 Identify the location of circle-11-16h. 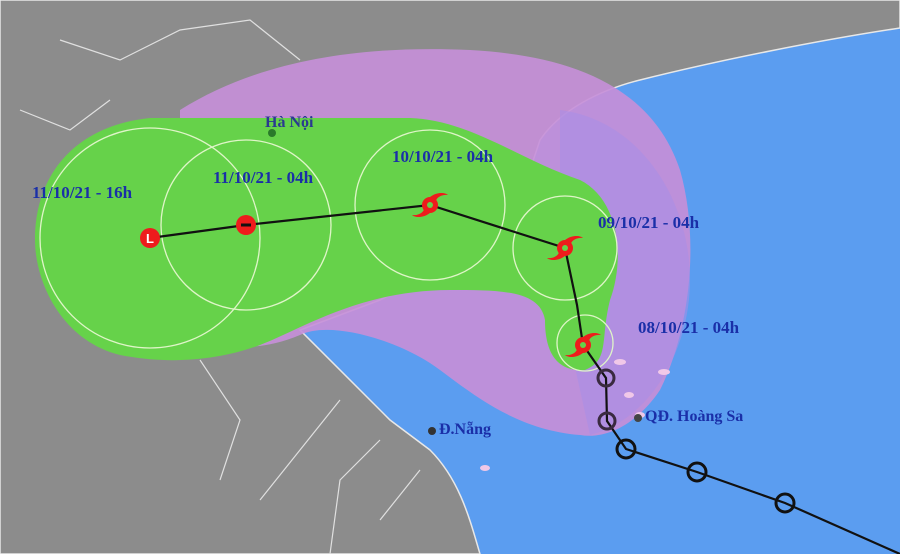
(150, 238).